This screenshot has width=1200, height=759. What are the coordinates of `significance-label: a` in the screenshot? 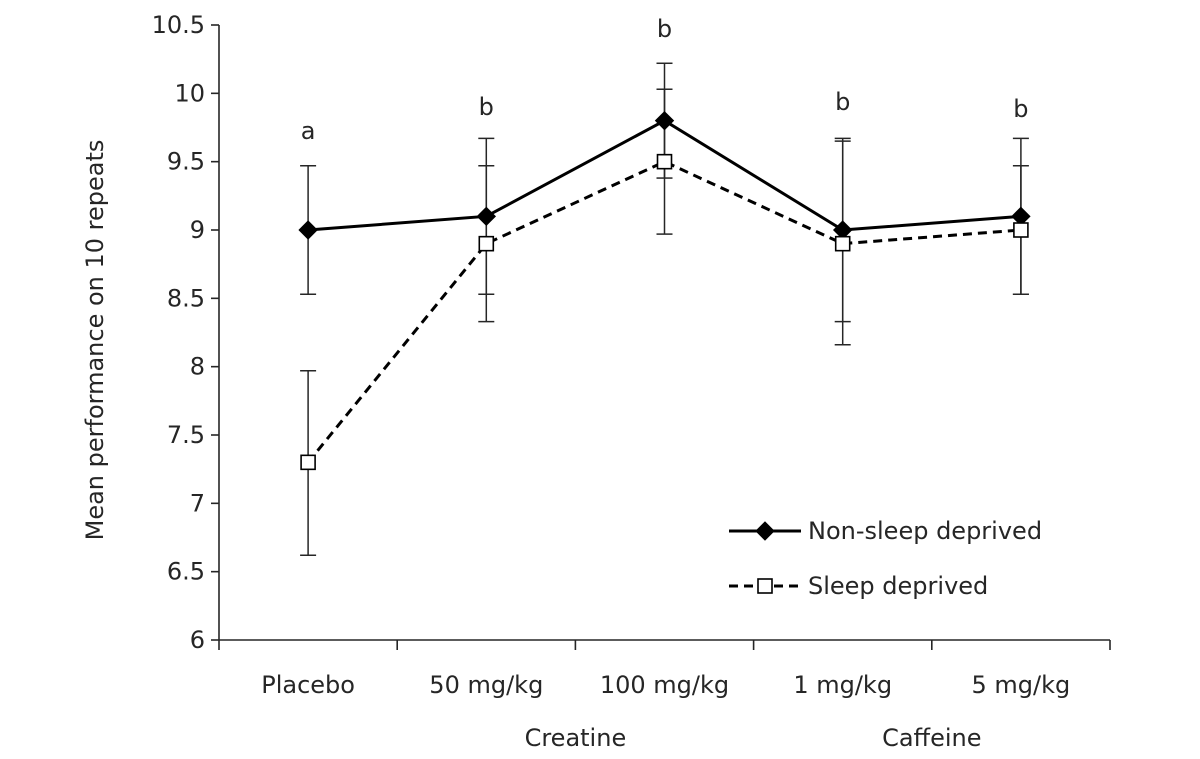 It's located at (308, 131).